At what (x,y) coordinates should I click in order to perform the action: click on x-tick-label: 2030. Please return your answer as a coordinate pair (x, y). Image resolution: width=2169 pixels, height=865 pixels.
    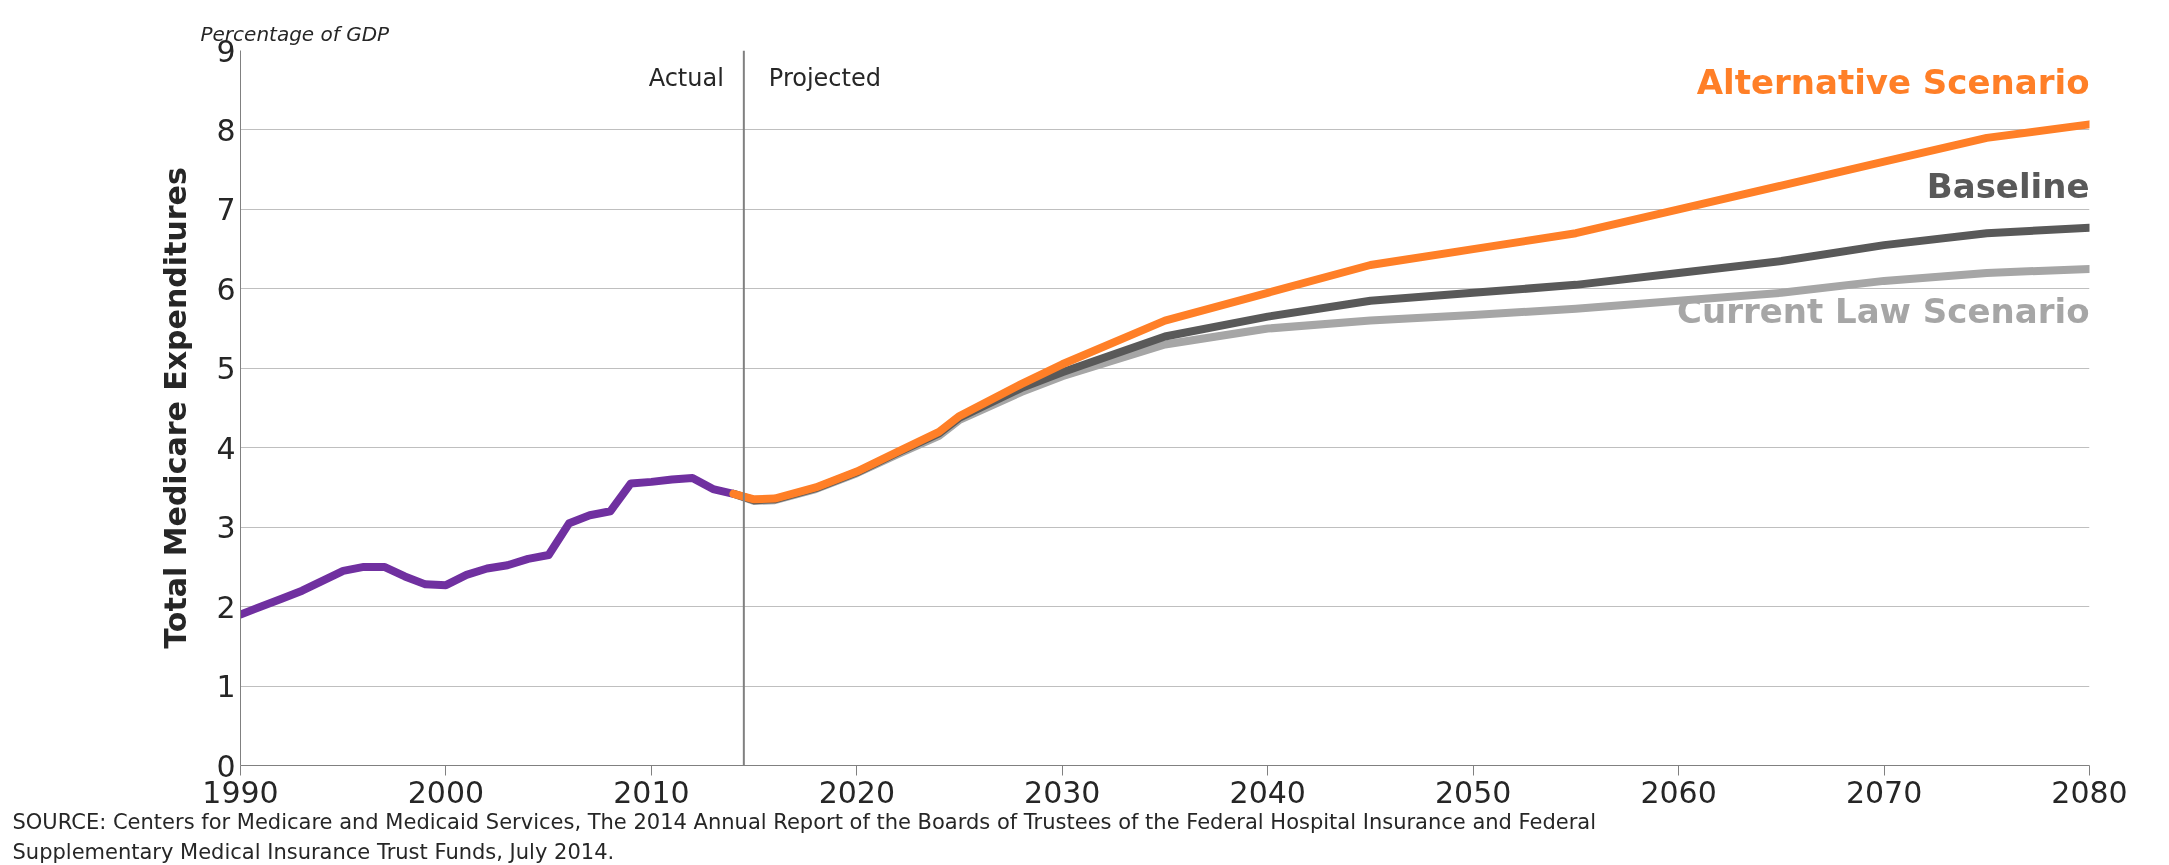
    Looking at the image, I should click on (1062, 792).